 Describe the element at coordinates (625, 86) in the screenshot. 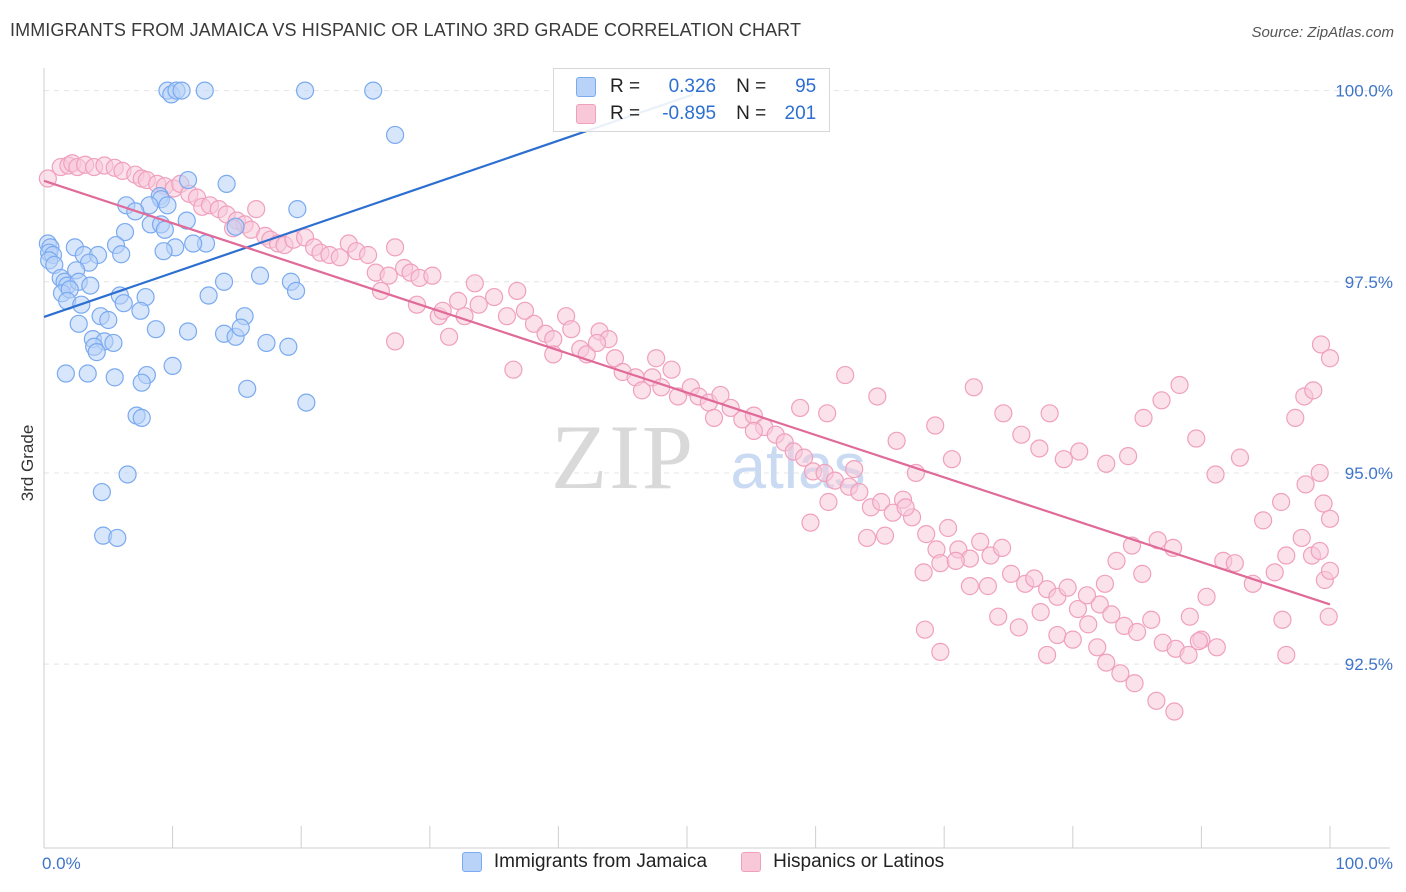

I see `r-label: R =` at that location.